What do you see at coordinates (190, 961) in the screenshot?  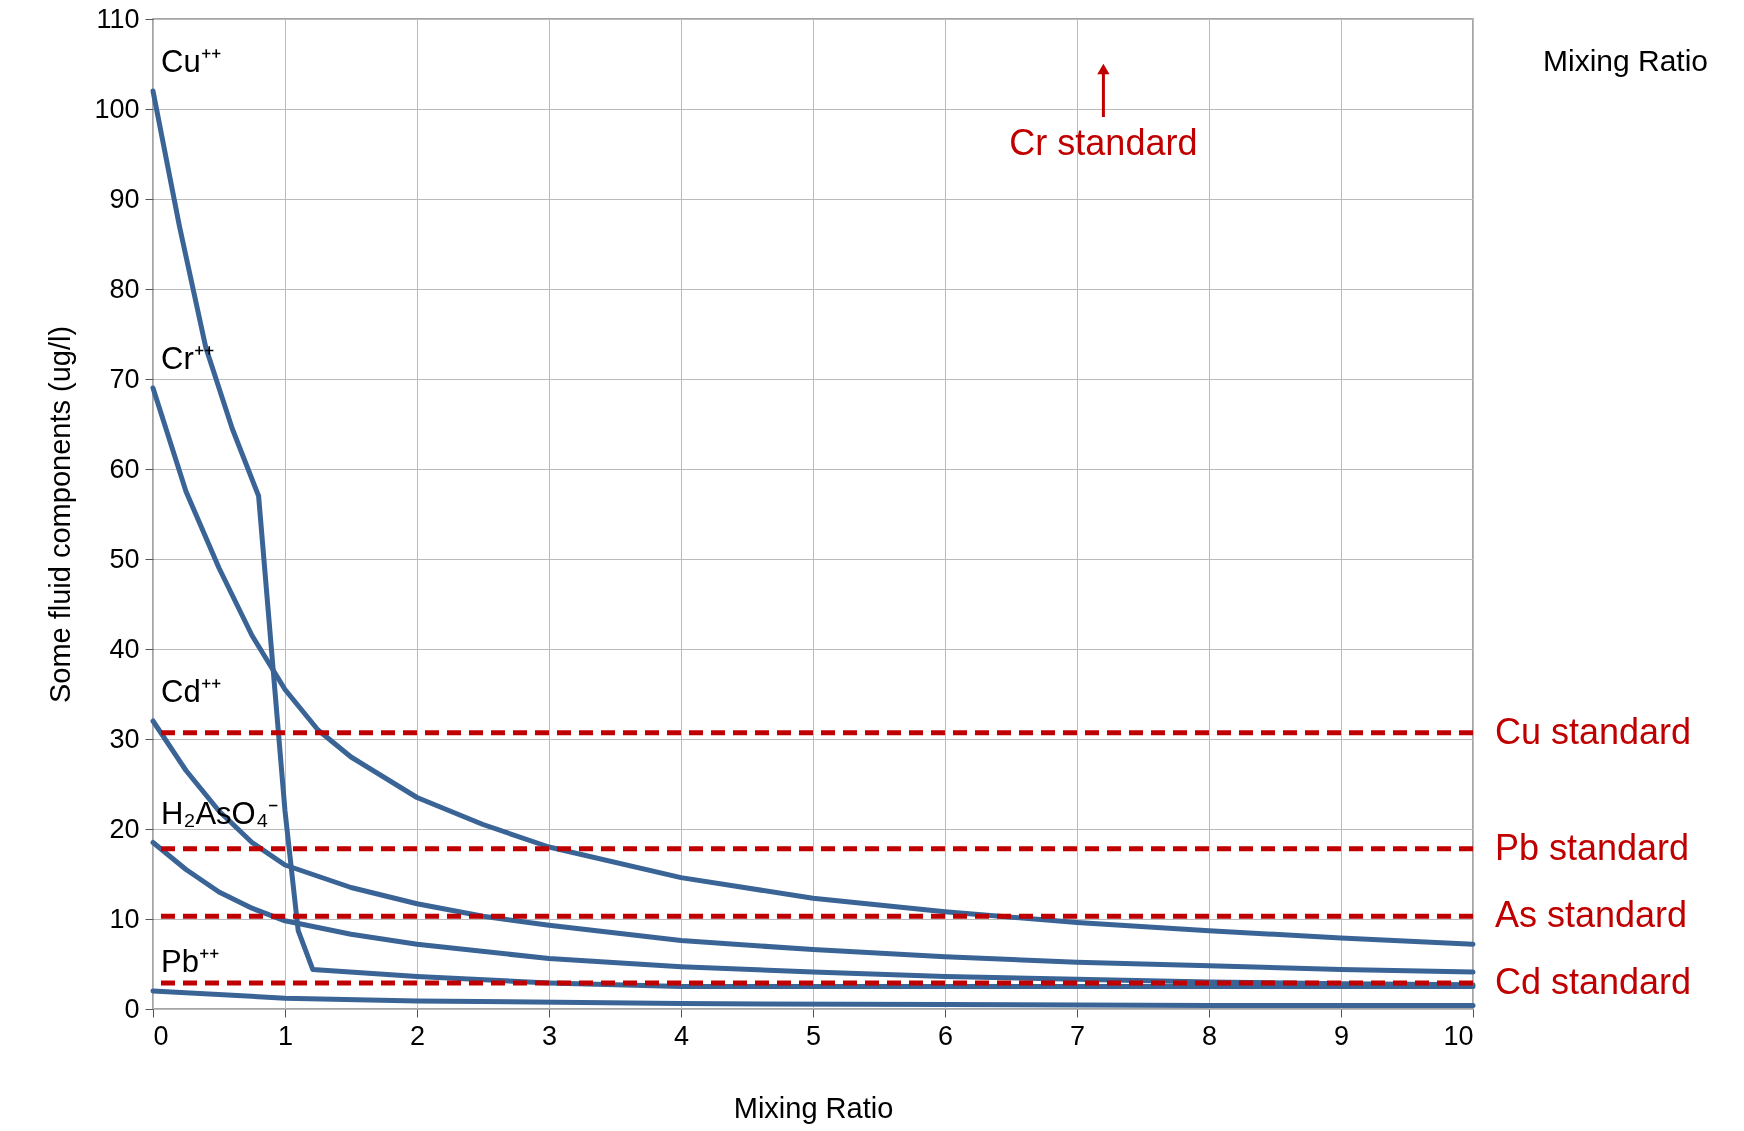 I see `series-label: Pb⁺⁺` at bounding box center [190, 961].